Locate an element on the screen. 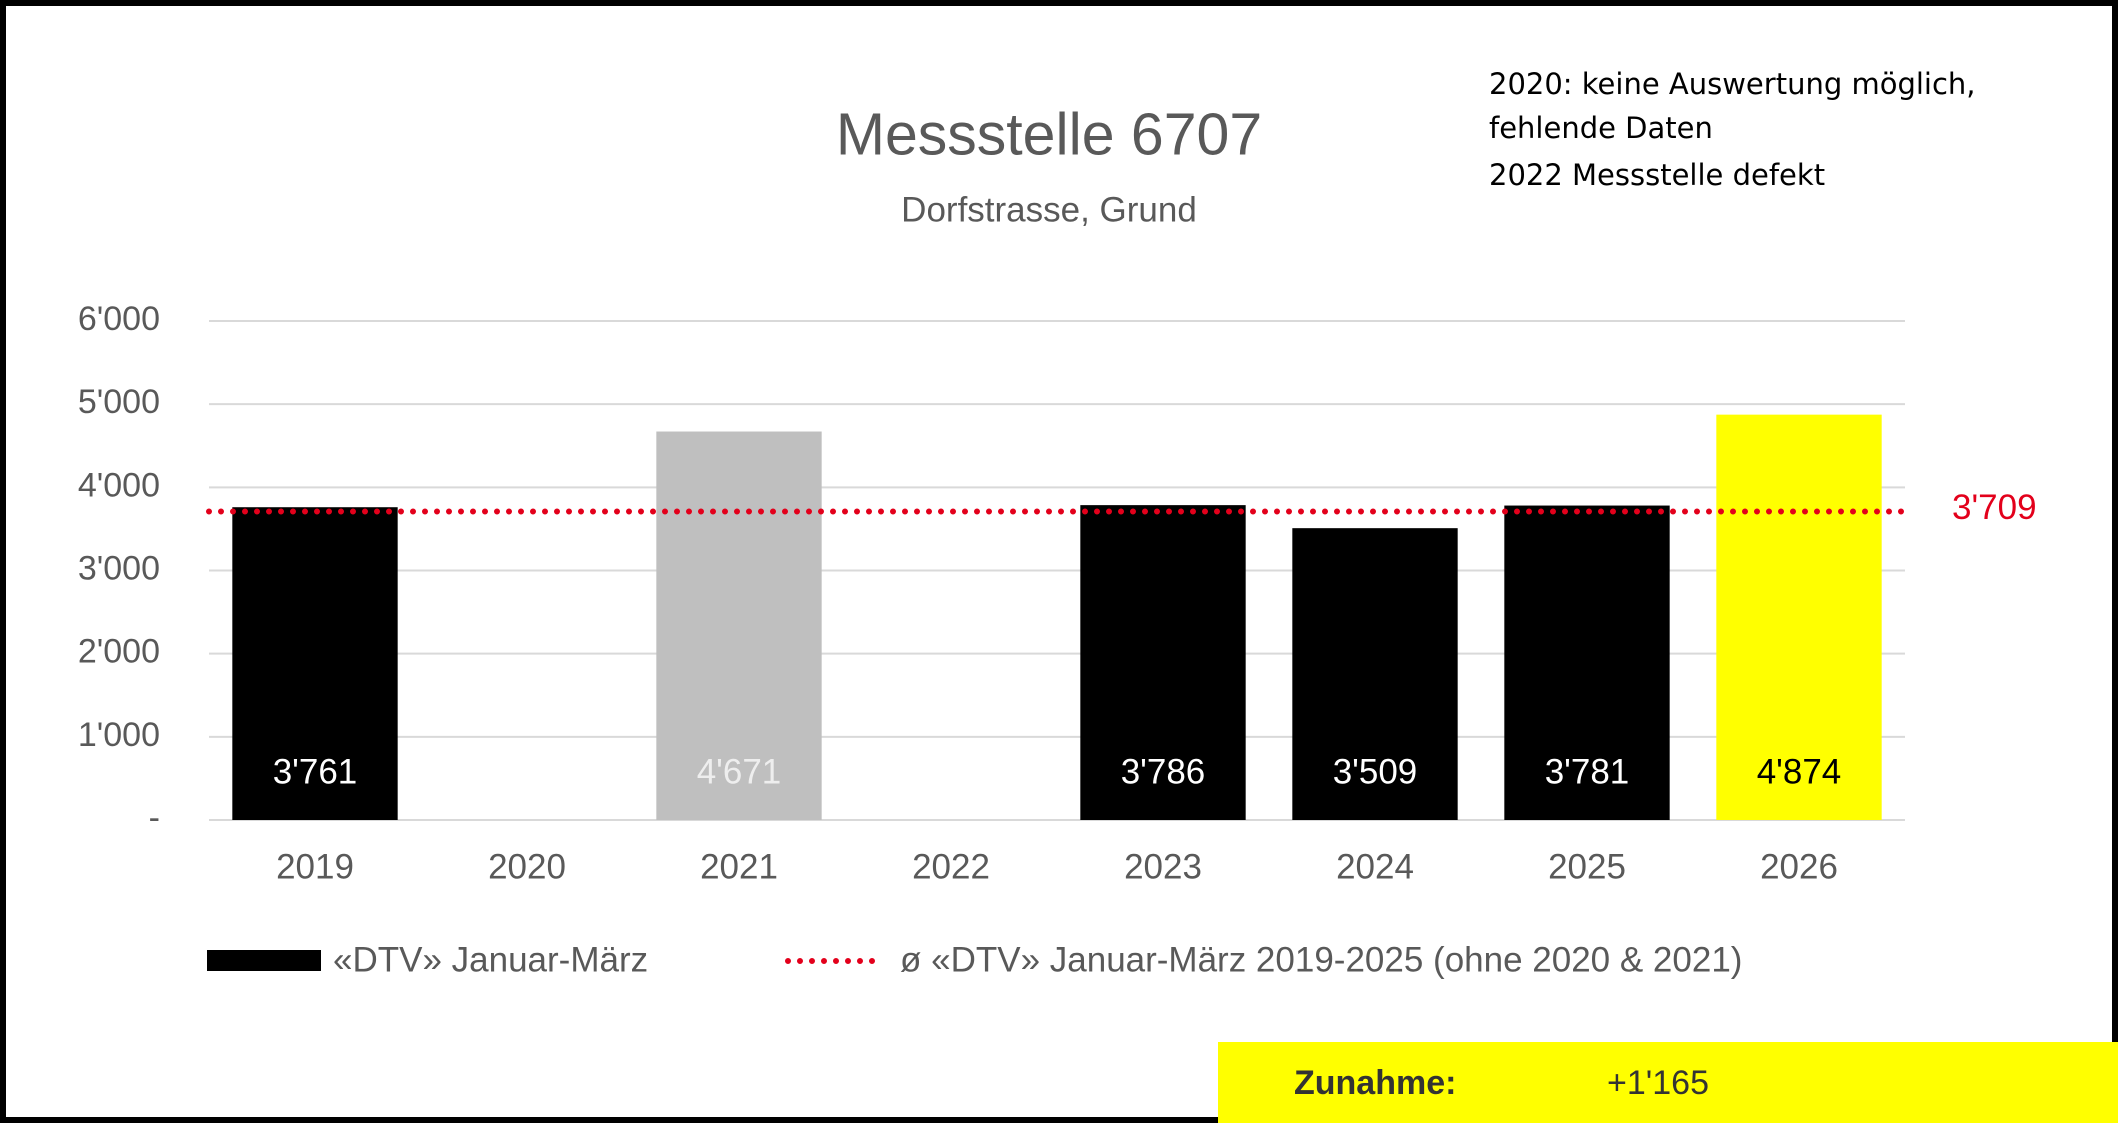 Image resolution: width=2118 pixels, height=1123 pixels. y-tick-label: 4'000 is located at coordinates (119, 485).